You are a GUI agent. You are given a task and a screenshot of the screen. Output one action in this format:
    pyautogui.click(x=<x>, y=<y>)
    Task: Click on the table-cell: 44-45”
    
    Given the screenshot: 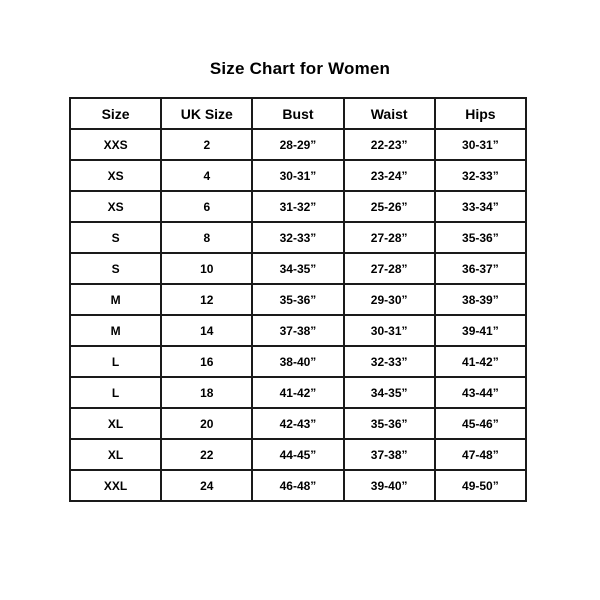 What is the action you would take?
    pyautogui.click(x=298, y=454)
    